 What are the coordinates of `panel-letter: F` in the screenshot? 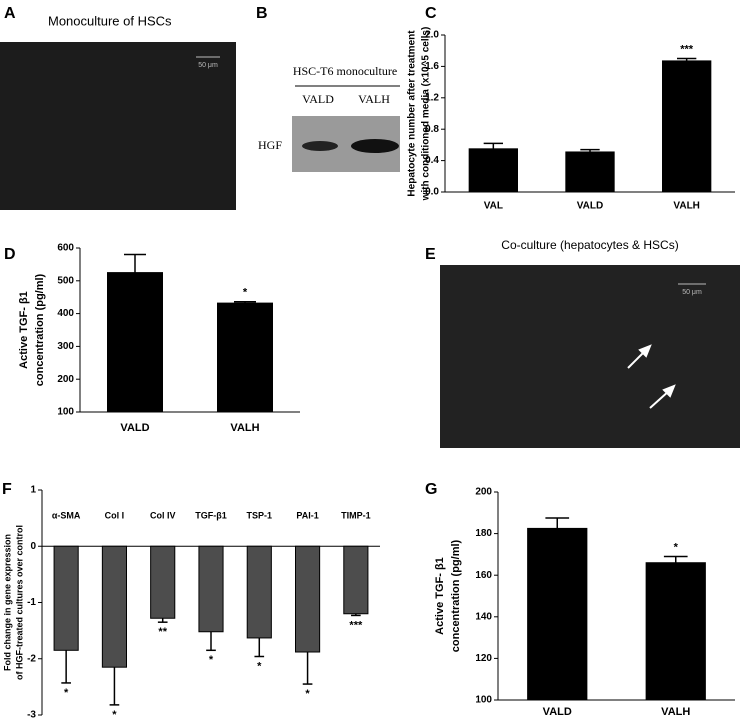 It's located at (7, 489).